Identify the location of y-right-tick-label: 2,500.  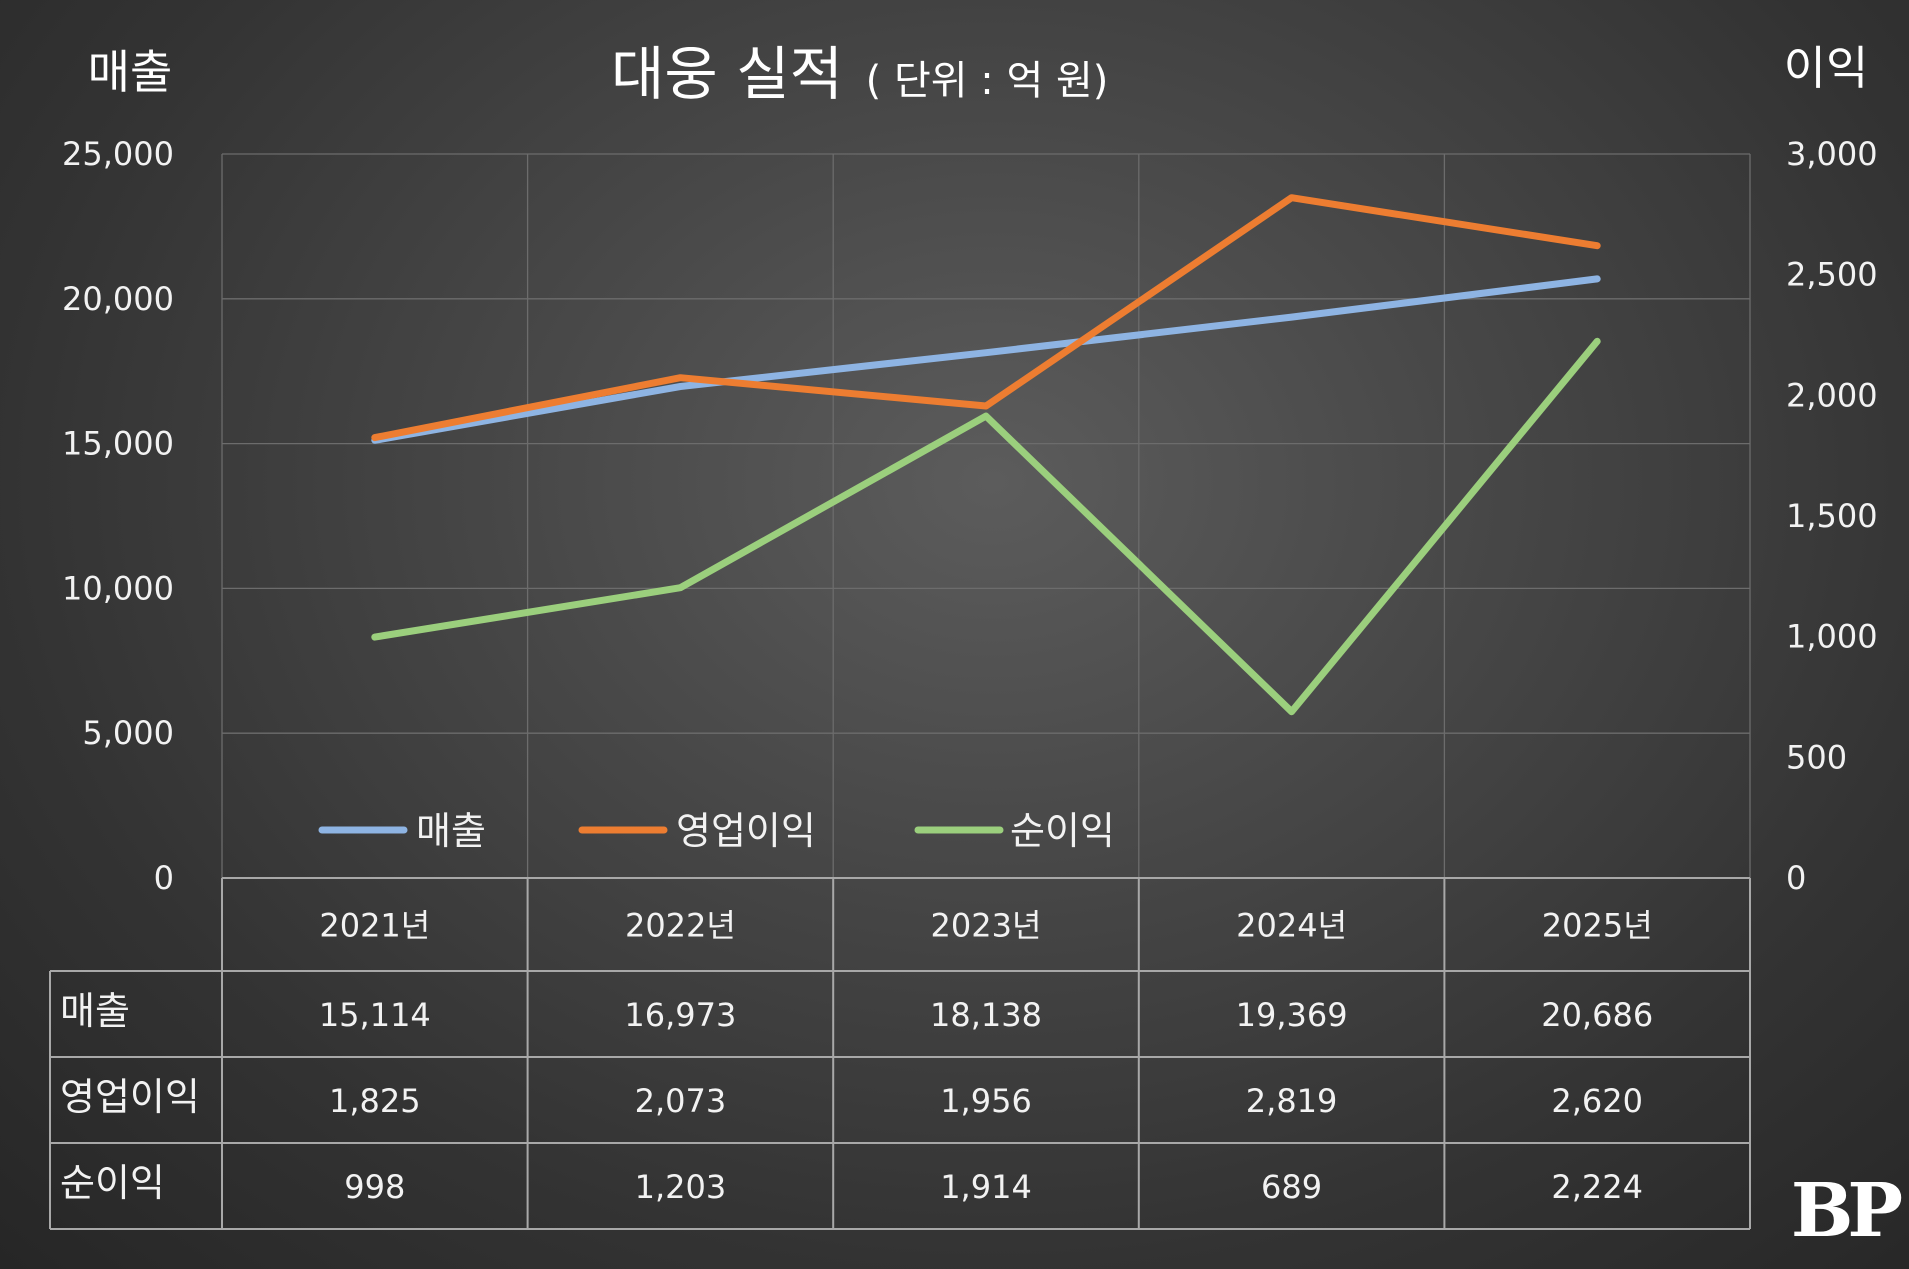
(1832, 275).